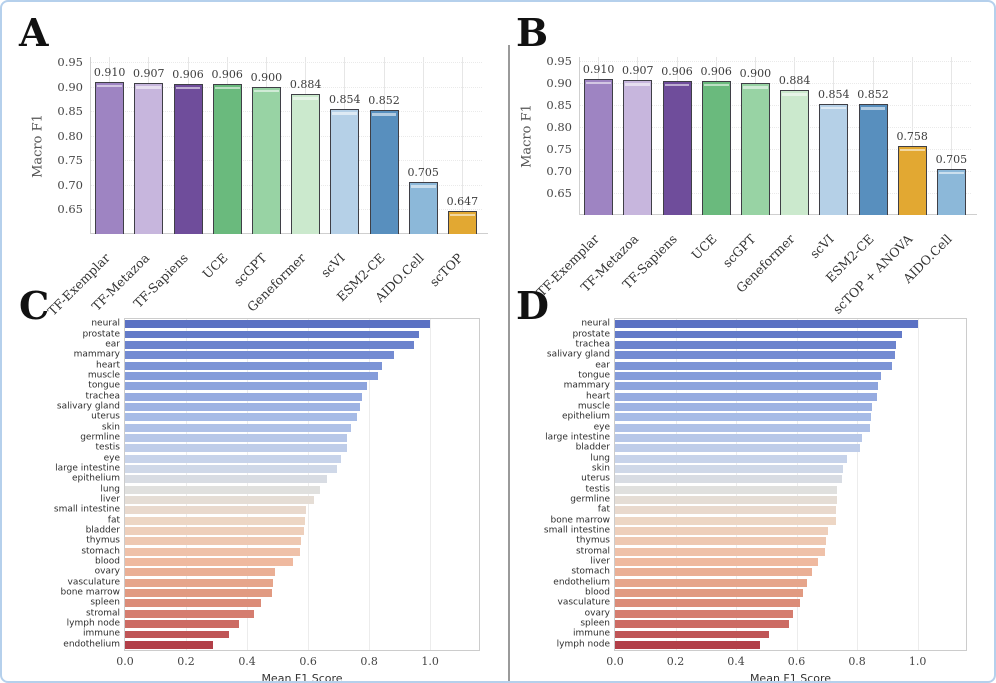 This screenshot has width=996, height=683. I want to click on category-label: bladder, so click(102, 530).